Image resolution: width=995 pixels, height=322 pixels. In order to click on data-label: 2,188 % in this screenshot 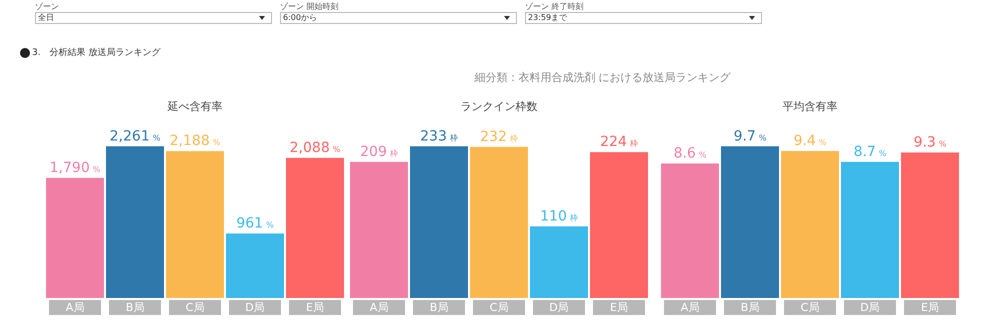, I will do `click(195, 141)`.